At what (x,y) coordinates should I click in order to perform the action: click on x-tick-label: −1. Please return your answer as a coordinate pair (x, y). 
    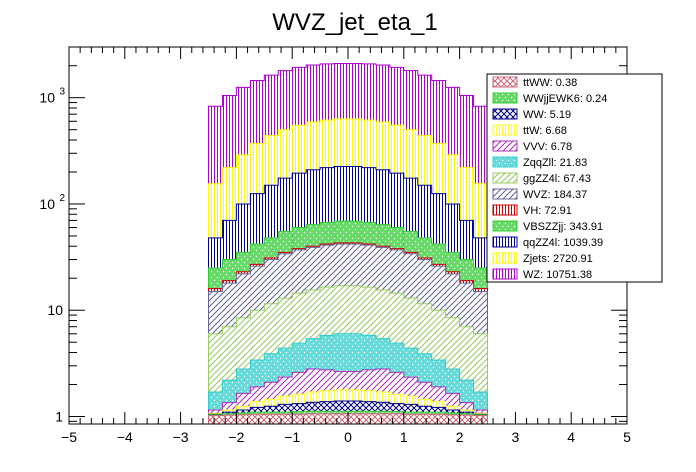
    Looking at the image, I should click on (292, 437).